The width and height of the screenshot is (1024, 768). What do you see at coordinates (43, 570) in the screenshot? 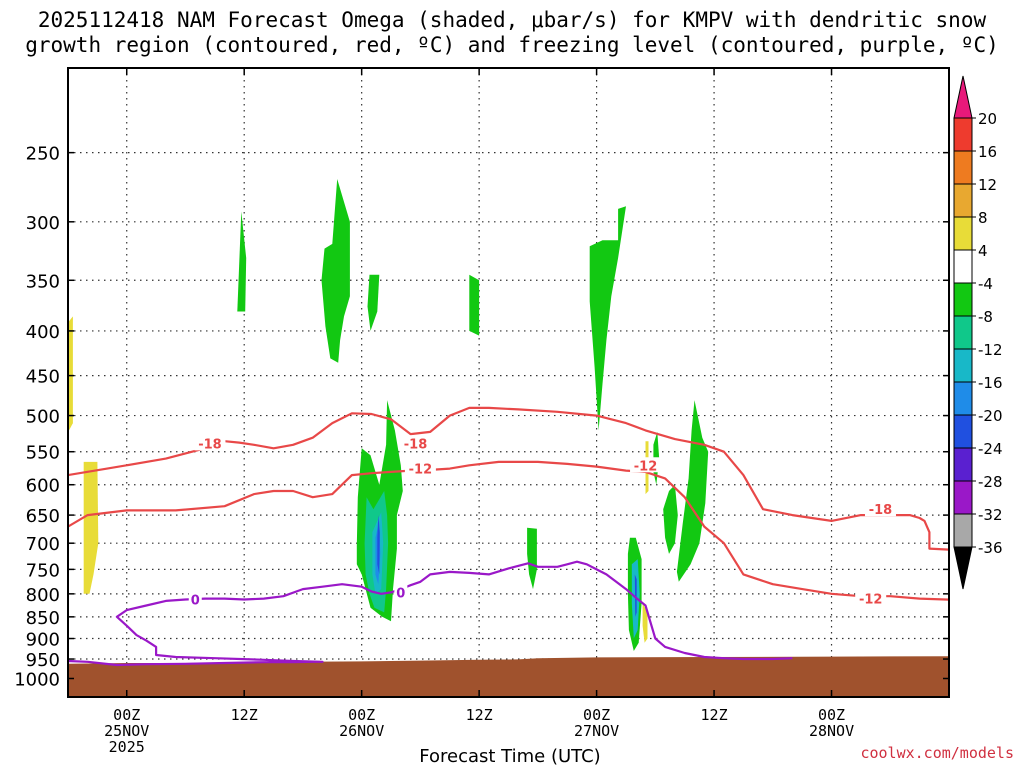
I see `y-tick-label: 750` at bounding box center [43, 570].